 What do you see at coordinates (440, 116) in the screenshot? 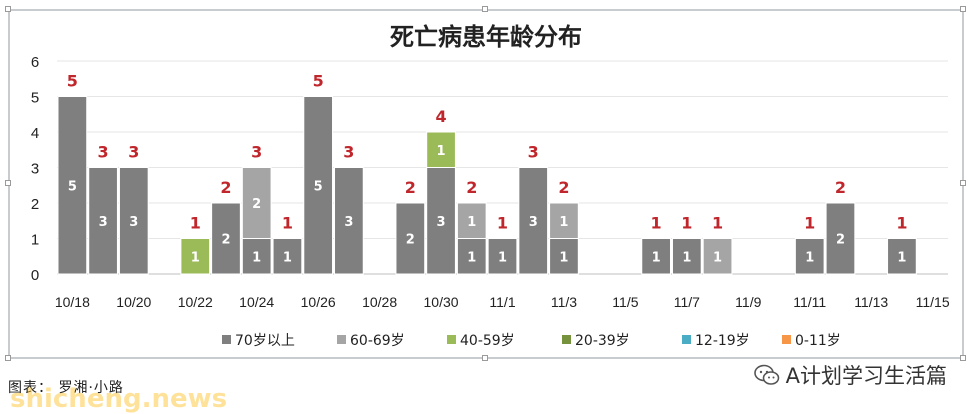
I see `bar-total-label: 4` at bounding box center [440, 116].